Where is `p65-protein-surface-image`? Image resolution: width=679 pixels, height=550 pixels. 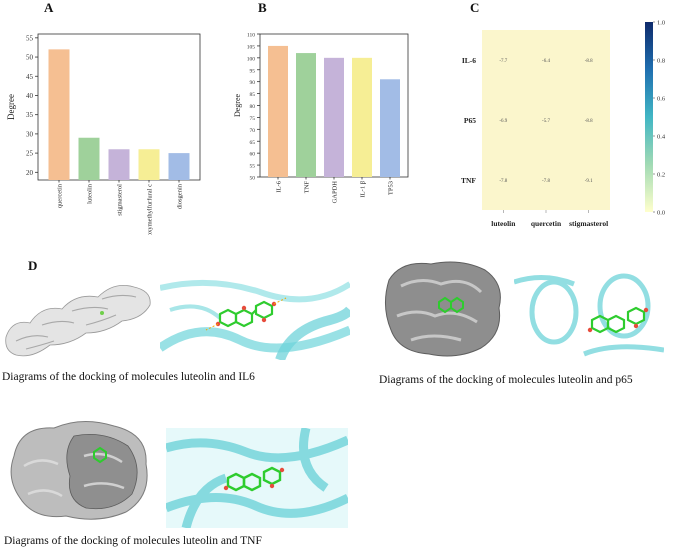 p65-protein-surface-image is located at coordinates (445, 308).